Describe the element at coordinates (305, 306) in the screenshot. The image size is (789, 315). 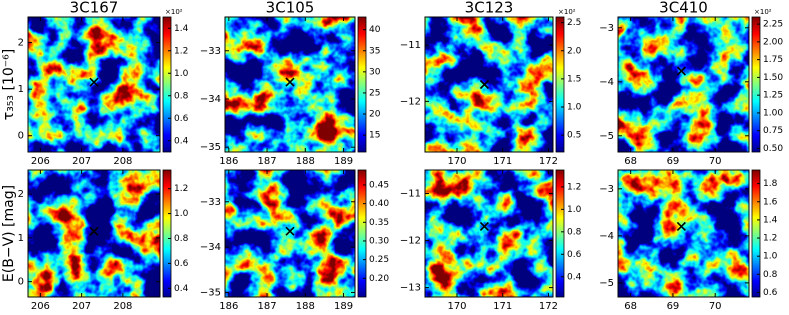
I see `x-tick-label: 188` at that location.